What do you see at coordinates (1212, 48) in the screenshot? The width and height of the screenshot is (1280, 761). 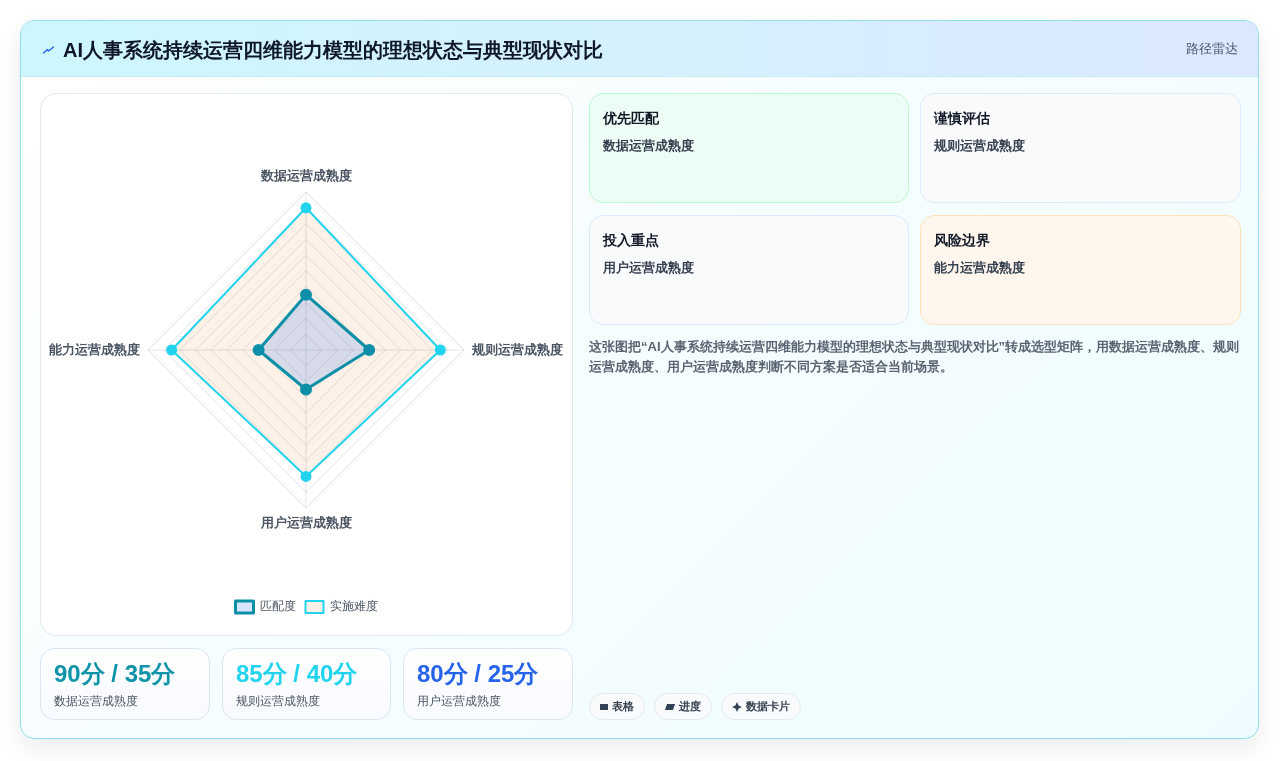 I see `text: 路径雷达` at bounding box center [1212, 48].